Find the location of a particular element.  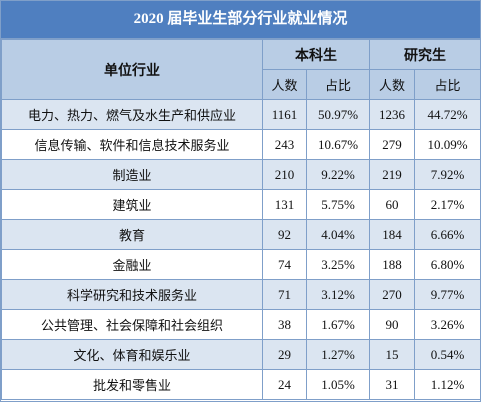

value-cell: 4.04% is located at coordinates (338, 234).